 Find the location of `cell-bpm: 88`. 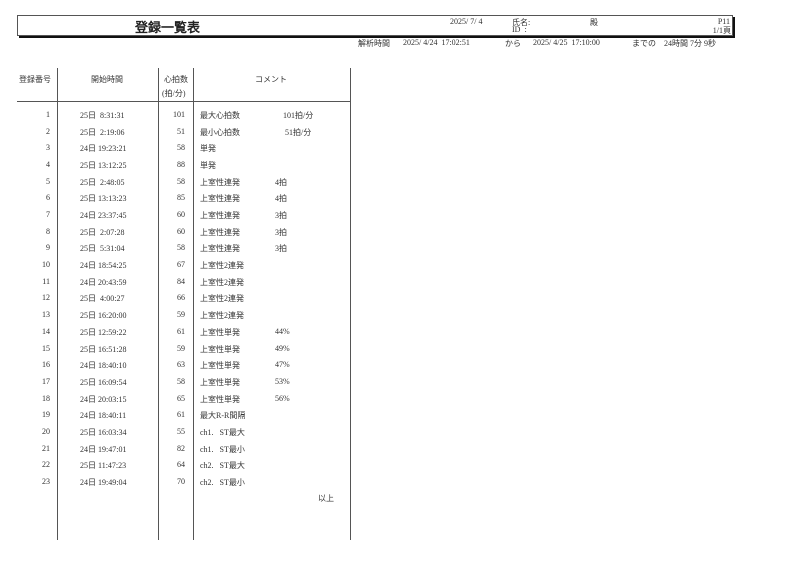

cell-bpm: 88 is located at coordinates (181, 165).